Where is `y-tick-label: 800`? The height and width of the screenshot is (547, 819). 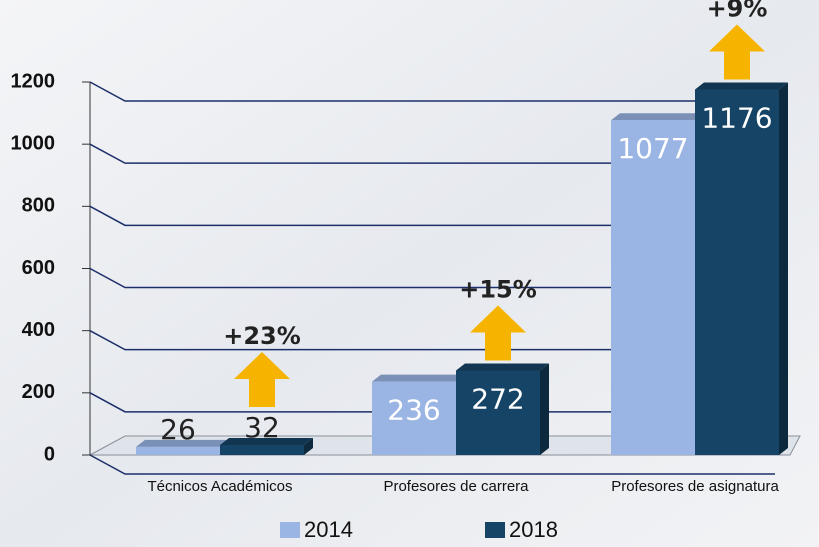
y-tick-label: 800 is located at coordinates (38, 206).